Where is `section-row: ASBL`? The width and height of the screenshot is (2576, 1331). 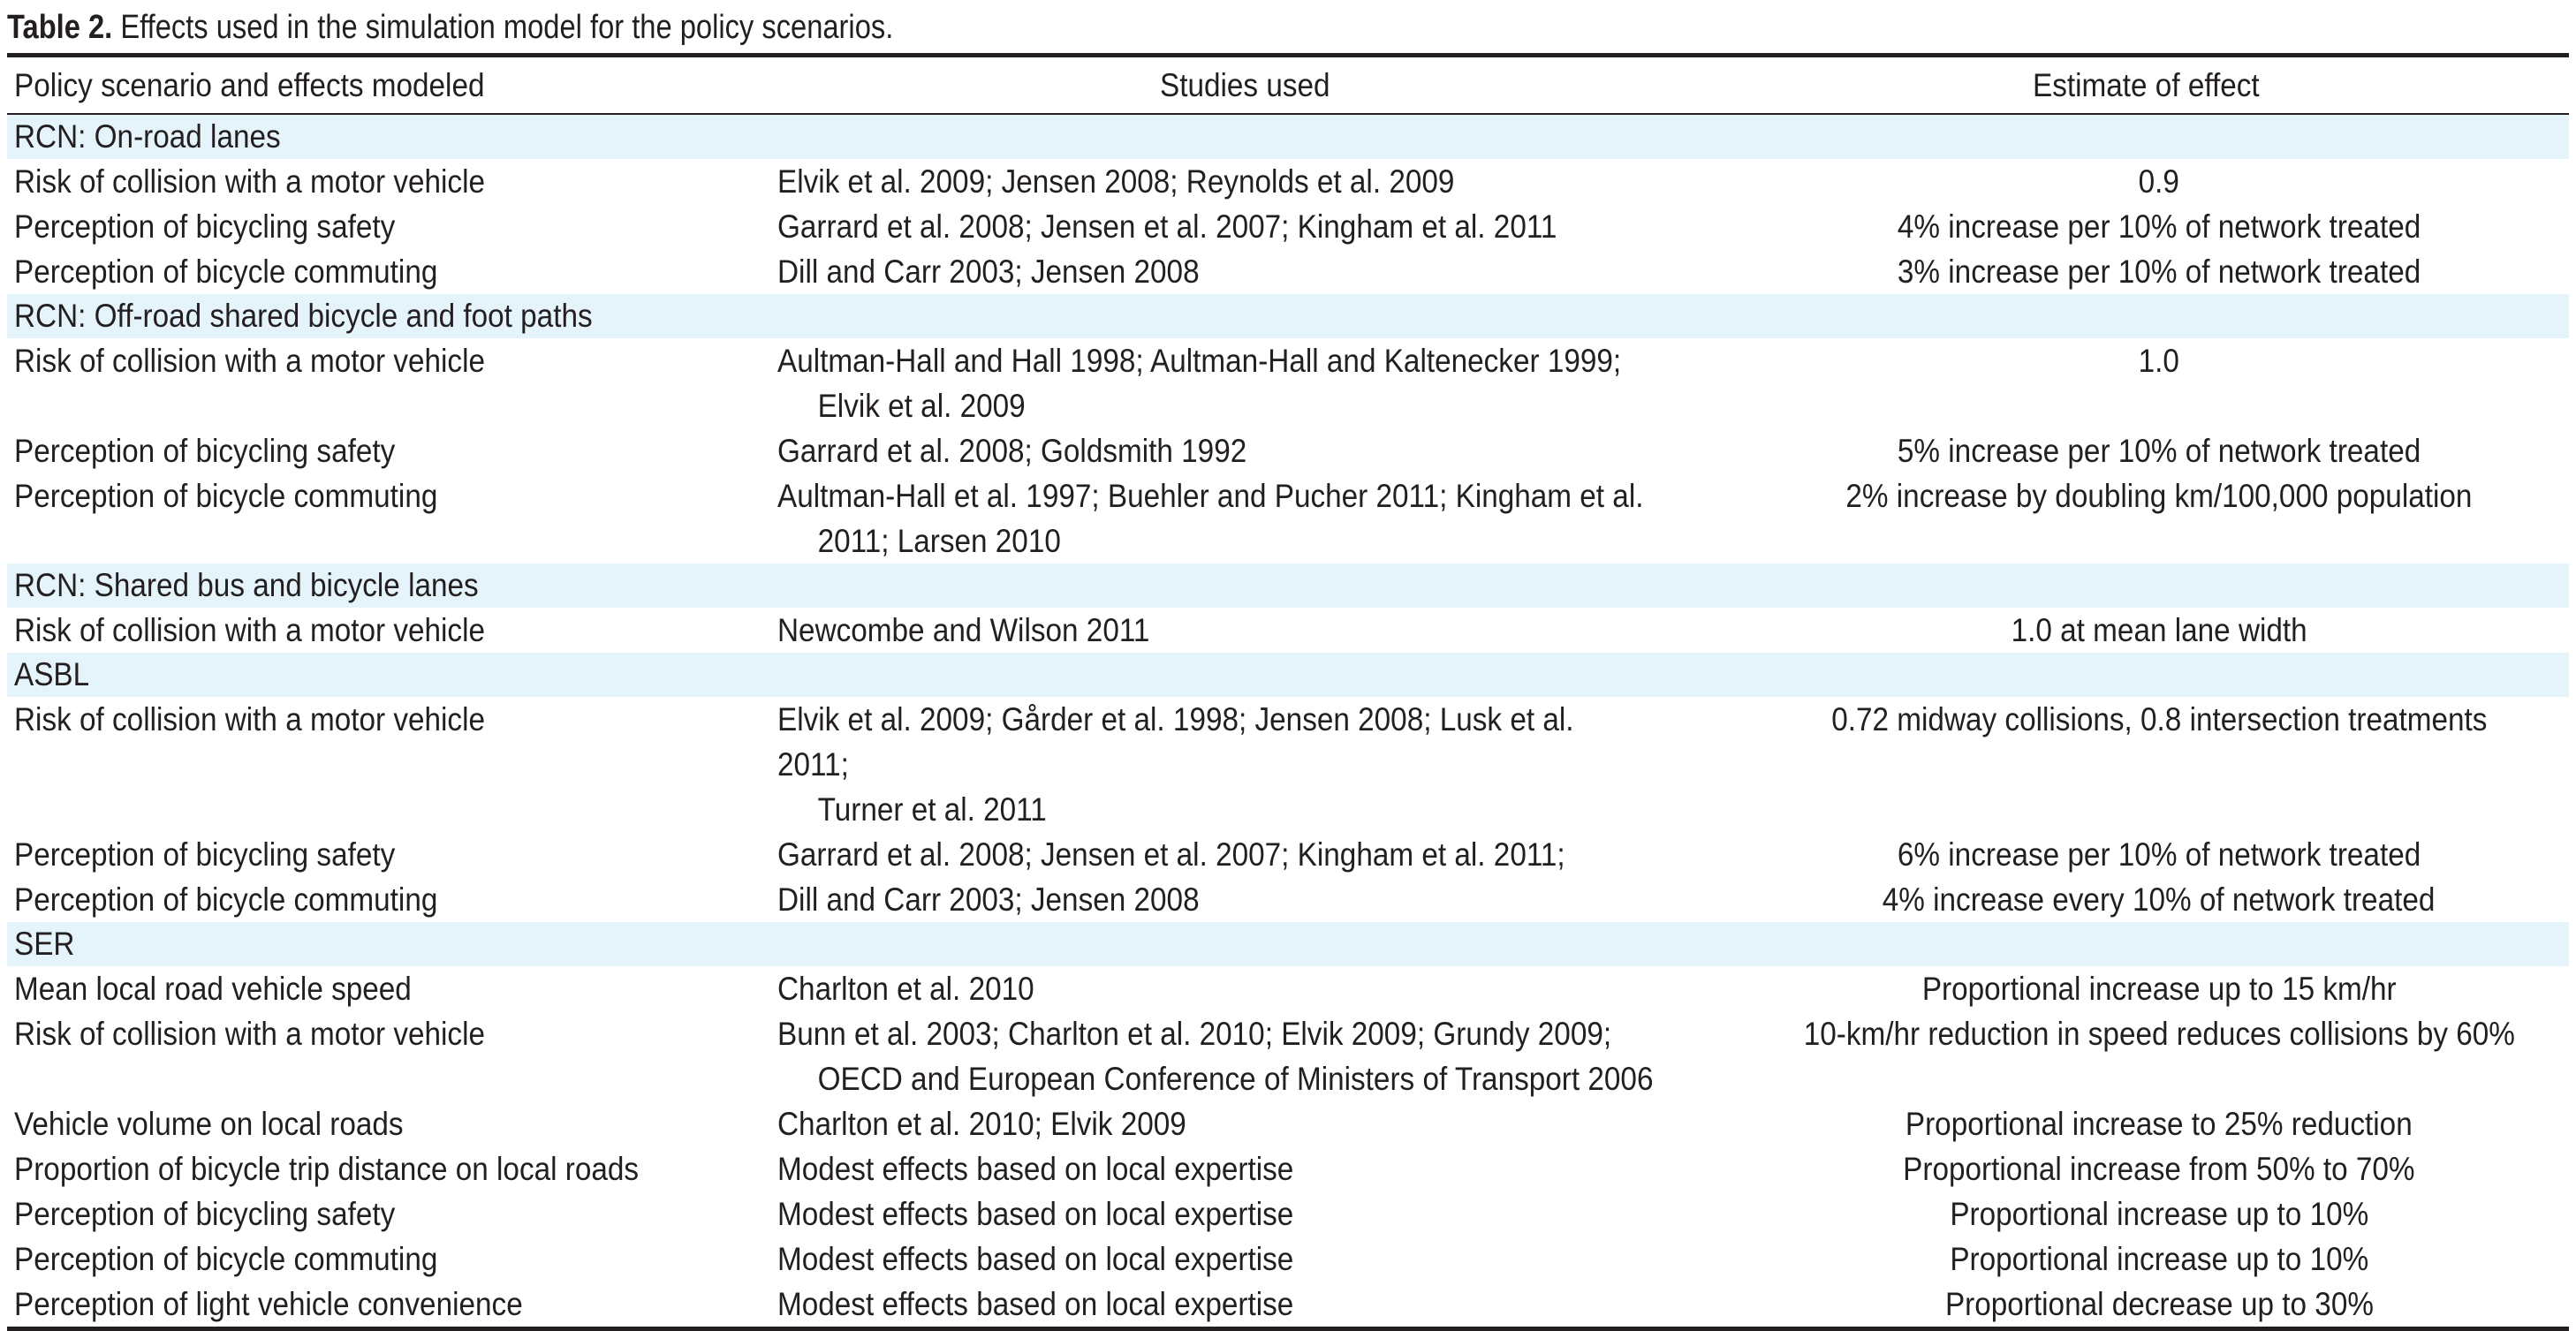 section-row: ASBL is located at coordinates (1288, 675).